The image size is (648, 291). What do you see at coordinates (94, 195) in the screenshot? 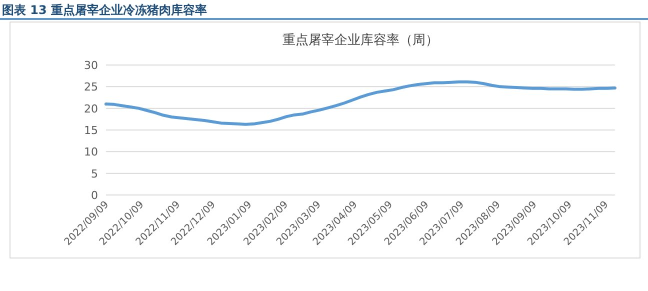
I see `y-tick-label: 0` at bounding box center [94, 195].